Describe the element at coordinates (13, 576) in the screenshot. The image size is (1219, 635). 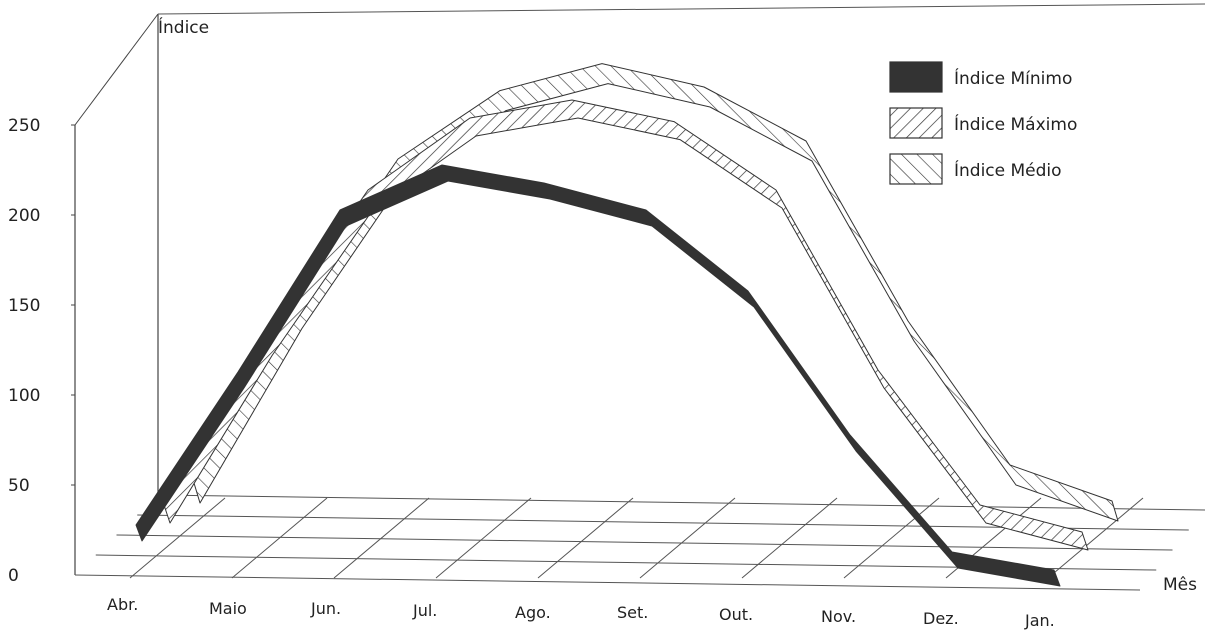
I see `y-tick-label: 0` at that location.